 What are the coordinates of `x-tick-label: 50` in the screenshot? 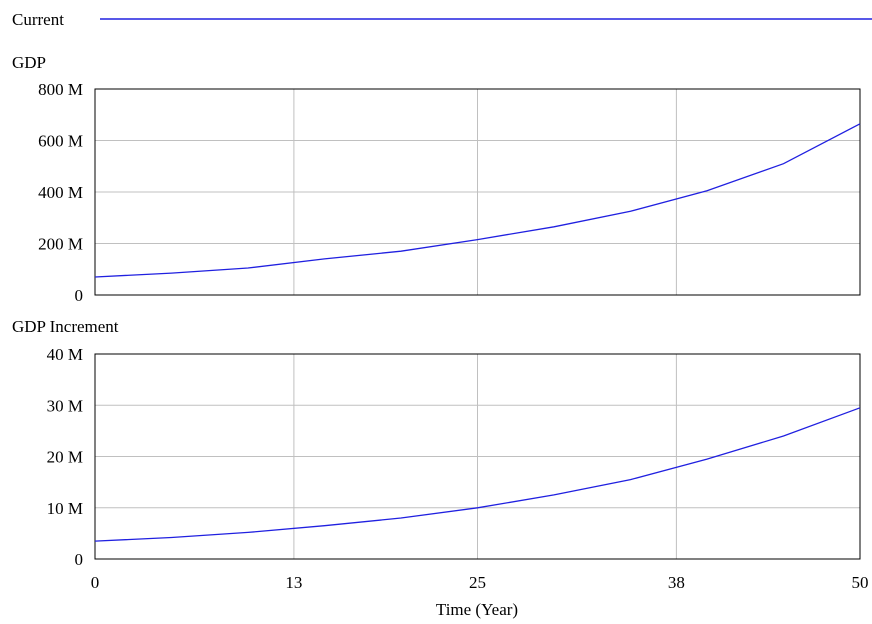 It's located at (860, 582).